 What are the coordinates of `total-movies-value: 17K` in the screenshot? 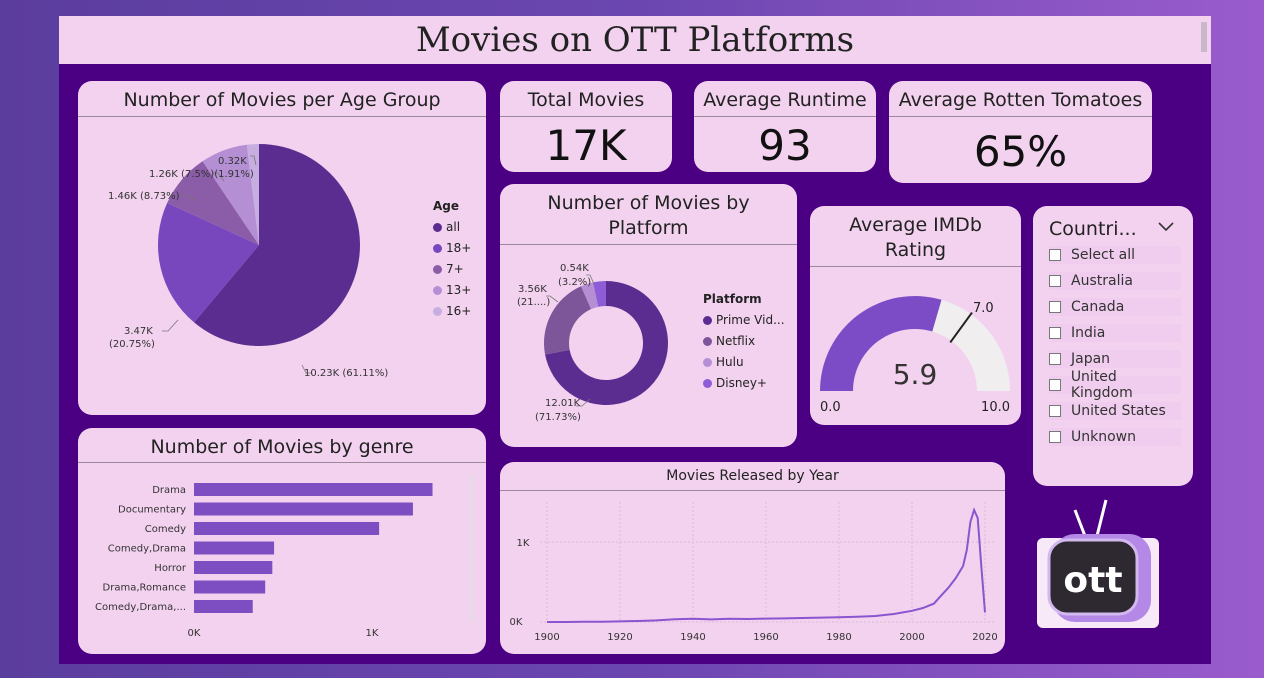 It's located at (586, 145).